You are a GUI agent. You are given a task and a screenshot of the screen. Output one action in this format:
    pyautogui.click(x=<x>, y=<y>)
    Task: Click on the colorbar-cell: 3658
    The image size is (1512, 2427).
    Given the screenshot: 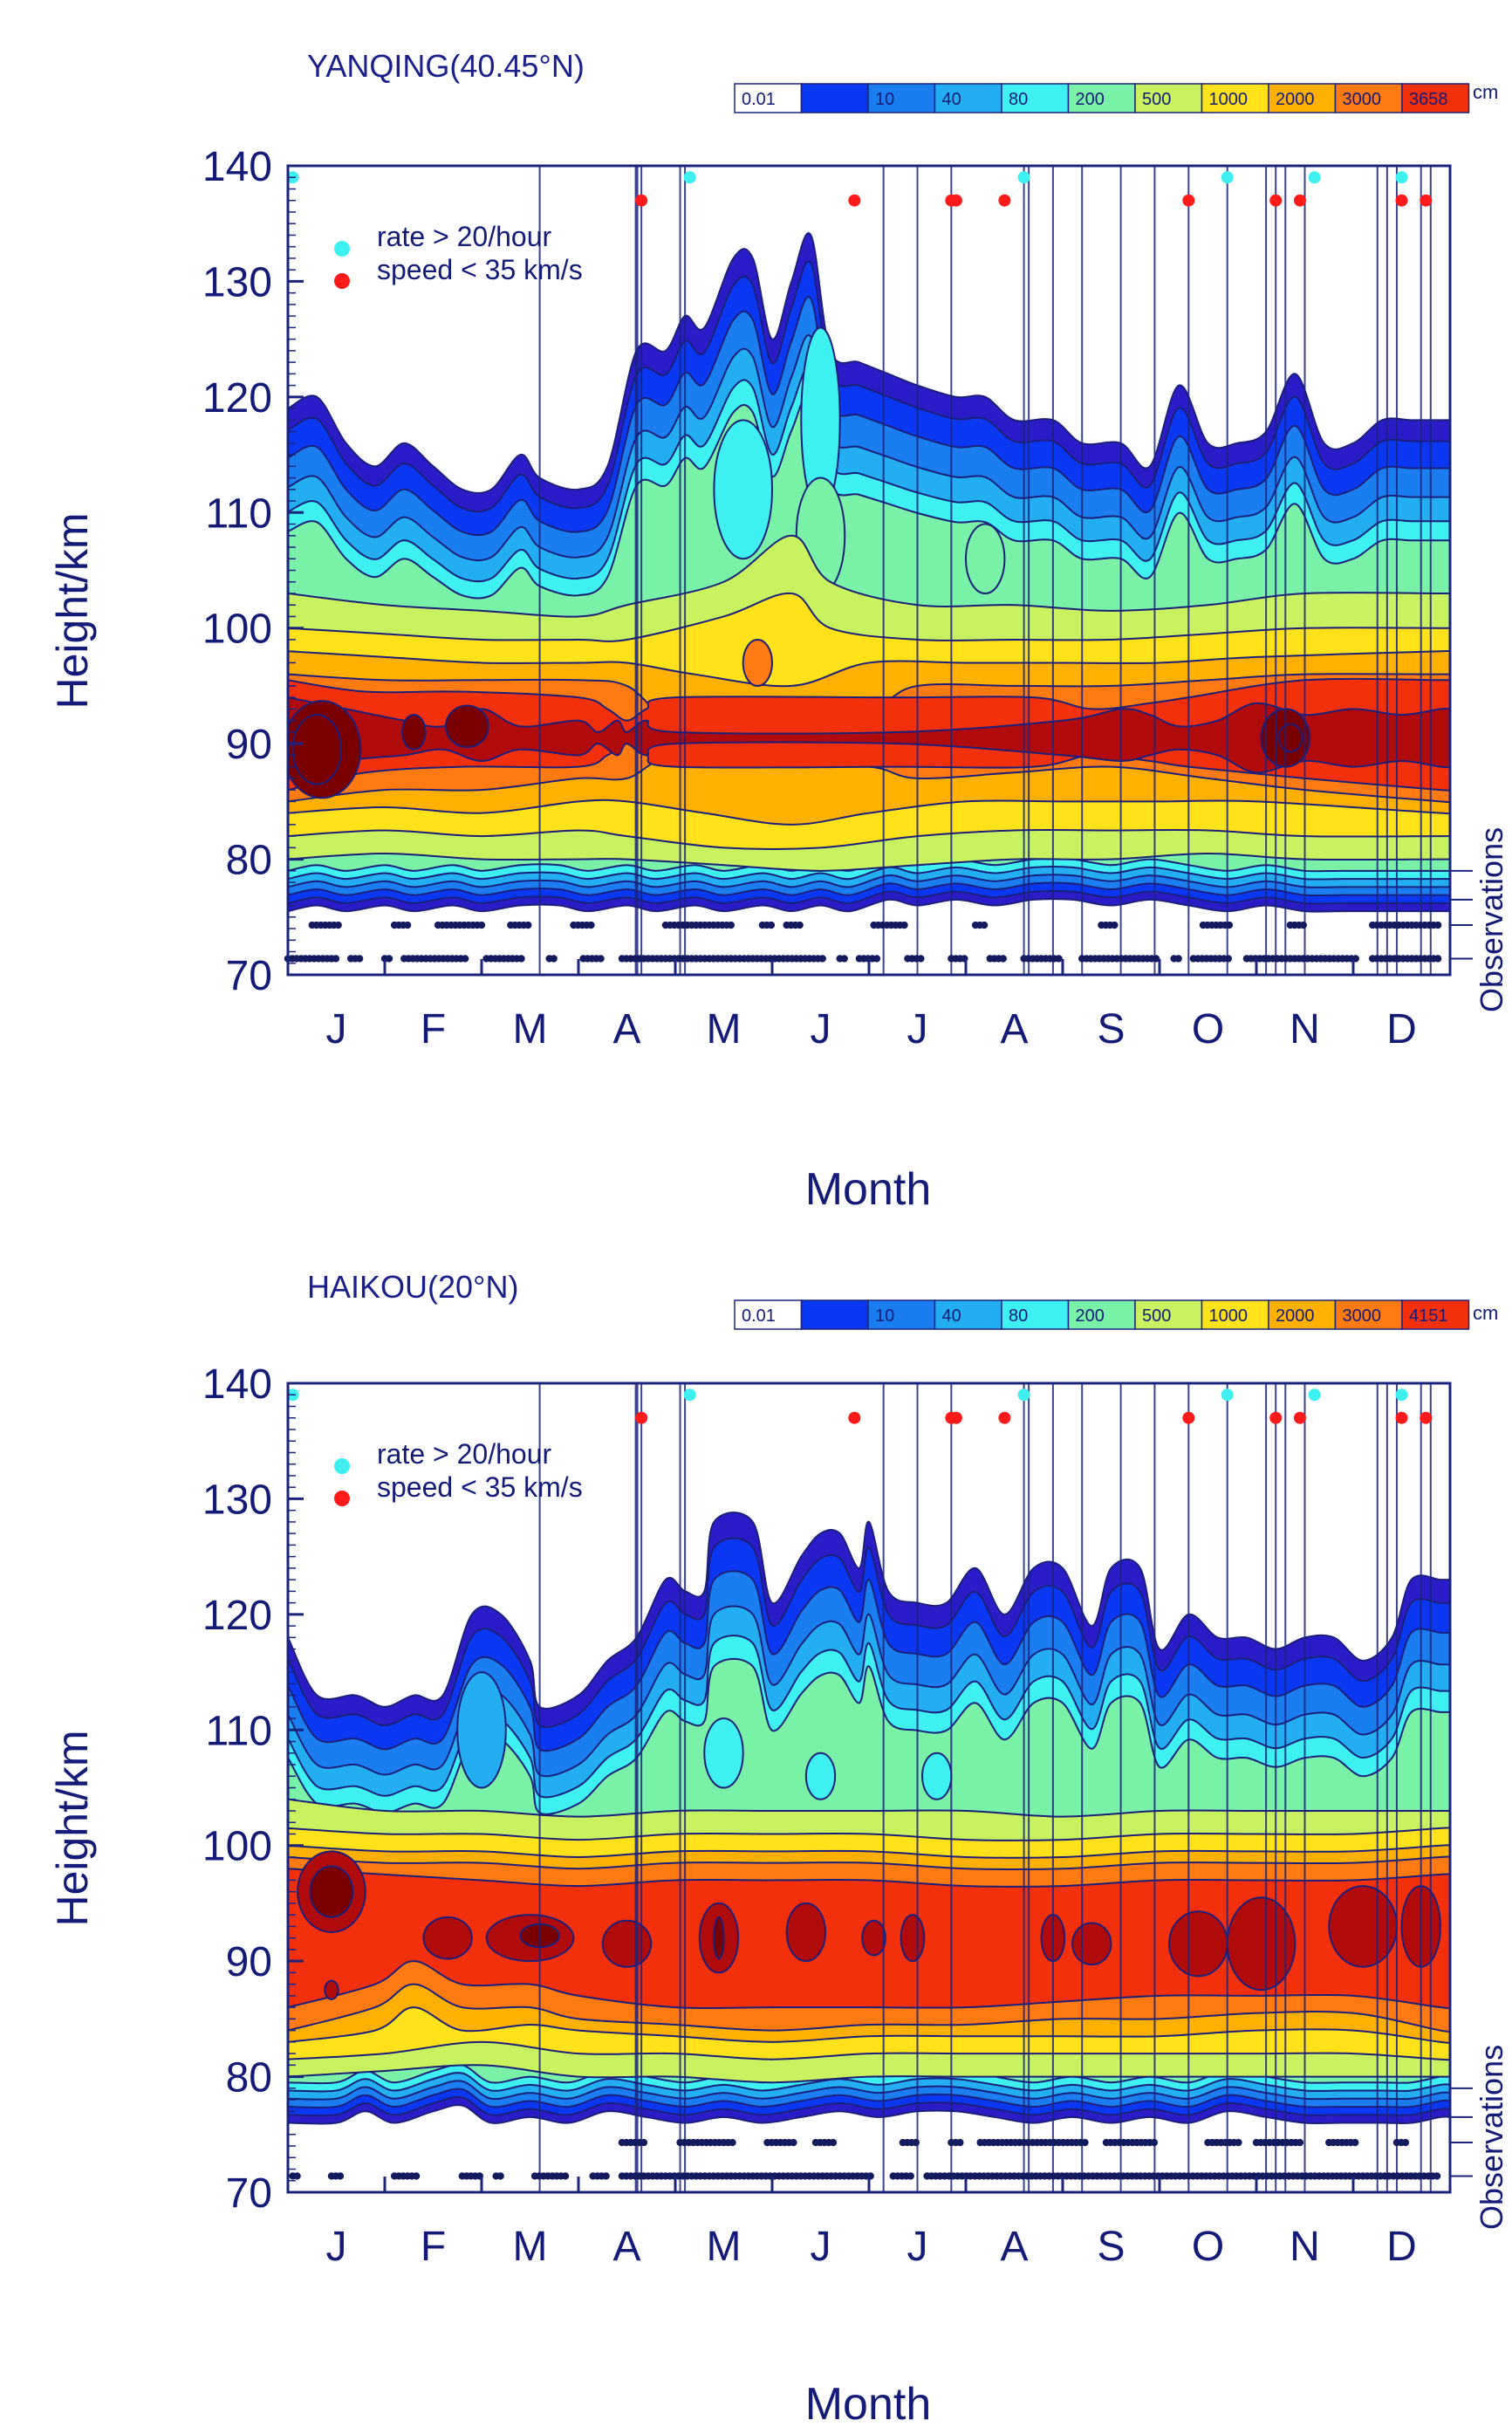 What is the action you would take?
    pyautogui.click(x=1435, y=98)
    